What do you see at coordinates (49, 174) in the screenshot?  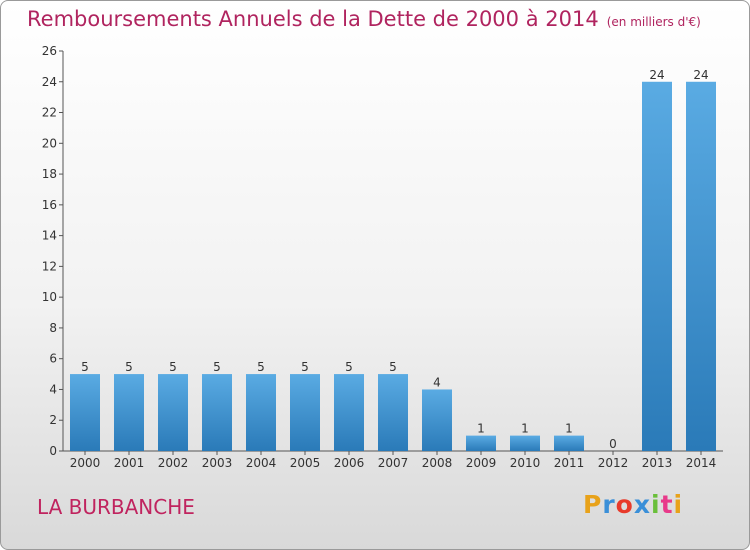 I see `y-tick-label: 18` at bounding box center [49, 174].